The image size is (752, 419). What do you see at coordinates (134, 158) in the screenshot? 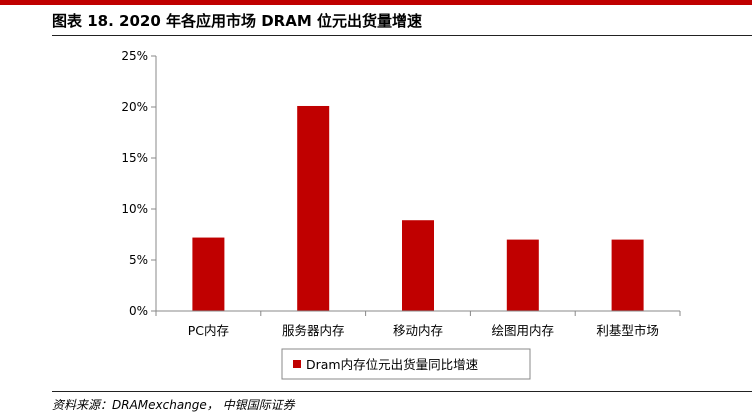
I see `y-tick-label: 15%` at bounding box center [134, 158].